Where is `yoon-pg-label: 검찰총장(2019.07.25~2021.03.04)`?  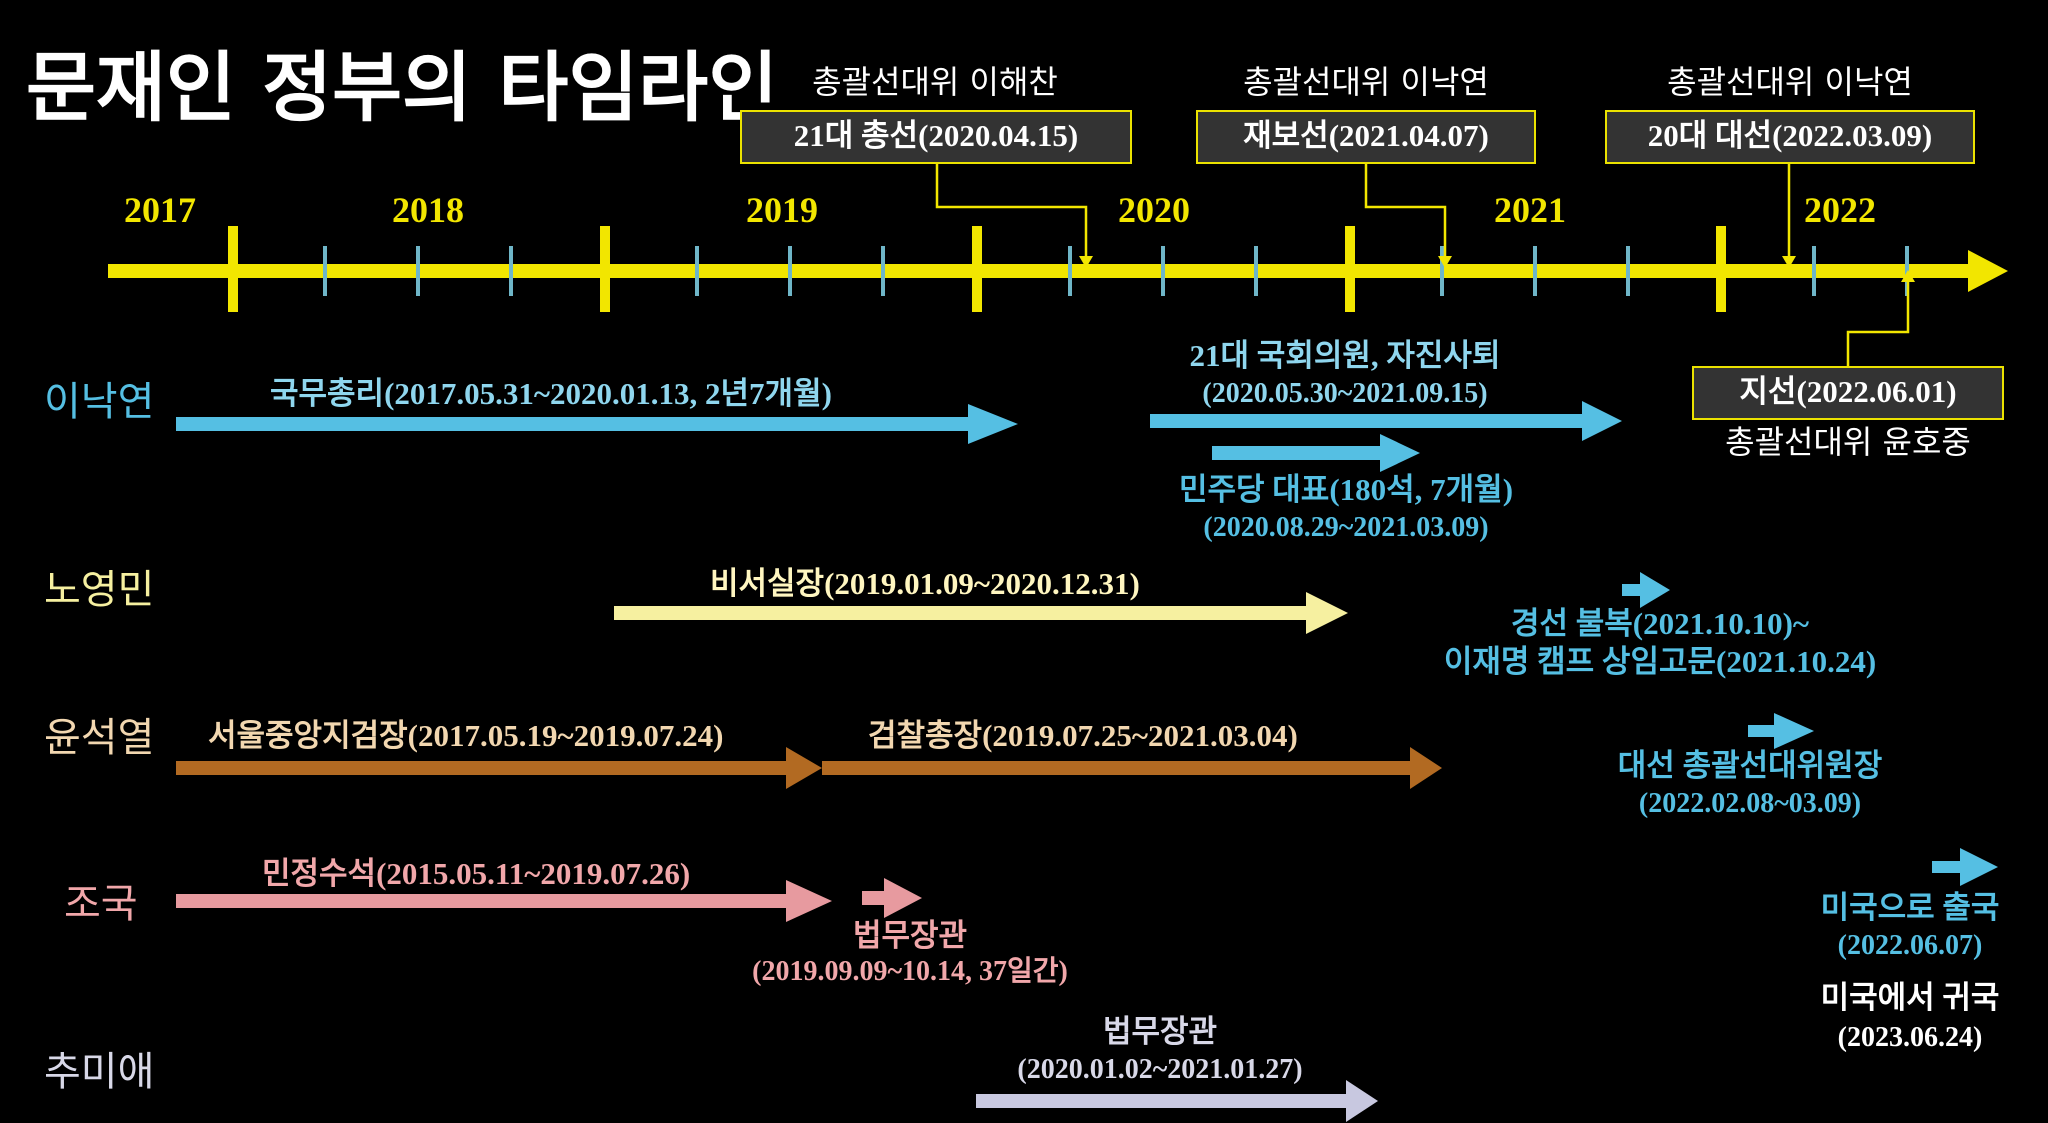
yoon-pg-label: 검찰총장(2019.07.25~2021.03.04) is located at coordinates (1083, 735).